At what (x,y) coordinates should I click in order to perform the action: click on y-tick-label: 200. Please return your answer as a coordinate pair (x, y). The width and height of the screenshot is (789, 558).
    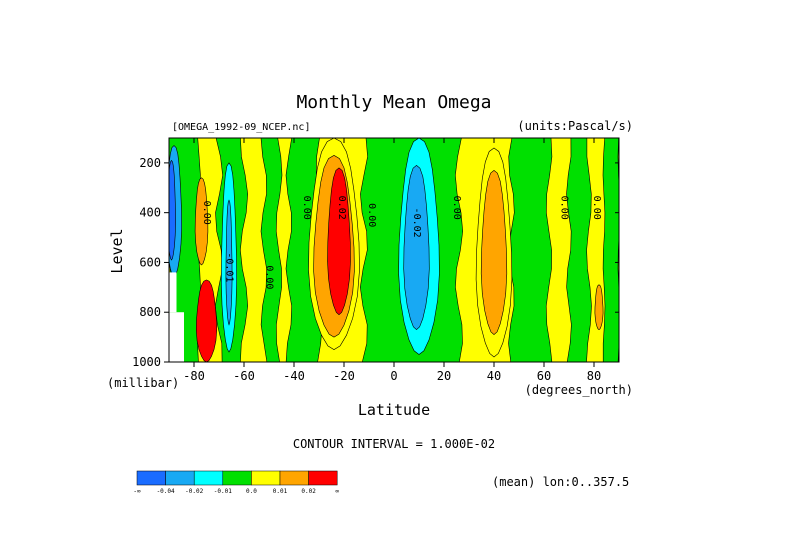
    Looking at the image, I should click on (150, 163).